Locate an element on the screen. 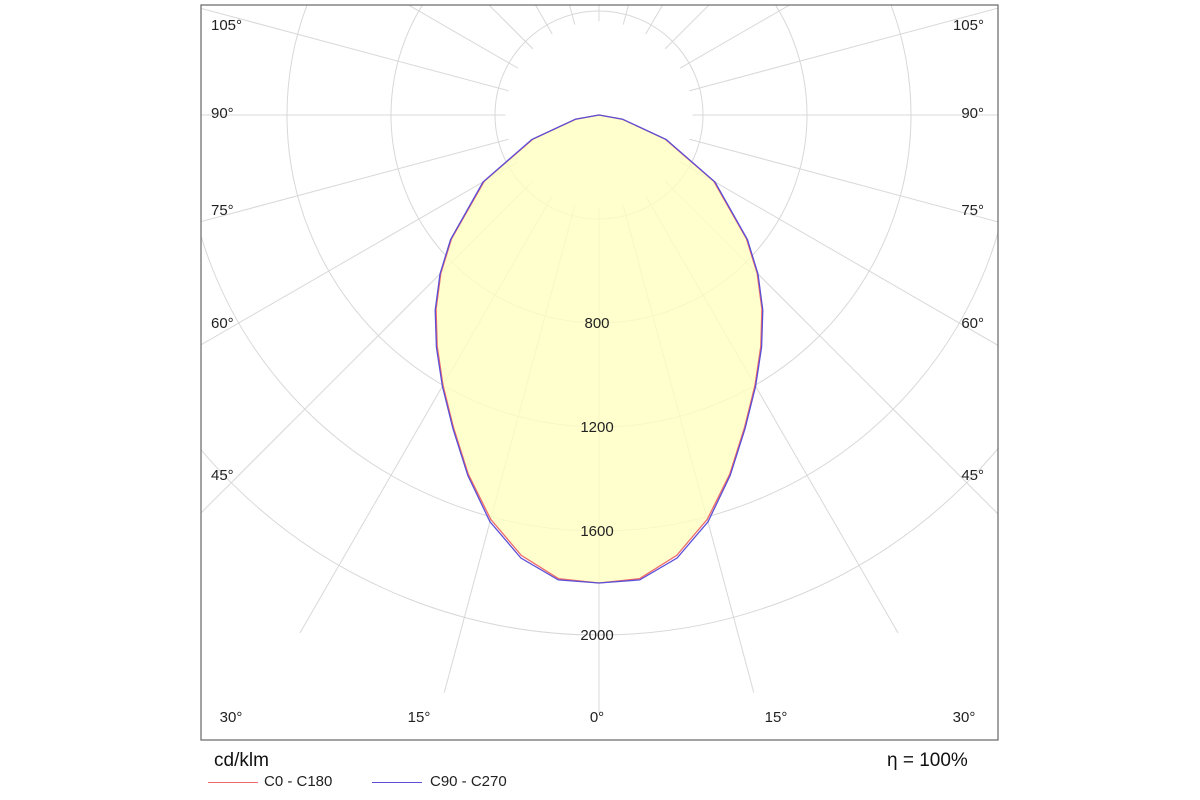  radial-tick-labels: 800 1200 1600 2000 is located at coordinates (596, 479).